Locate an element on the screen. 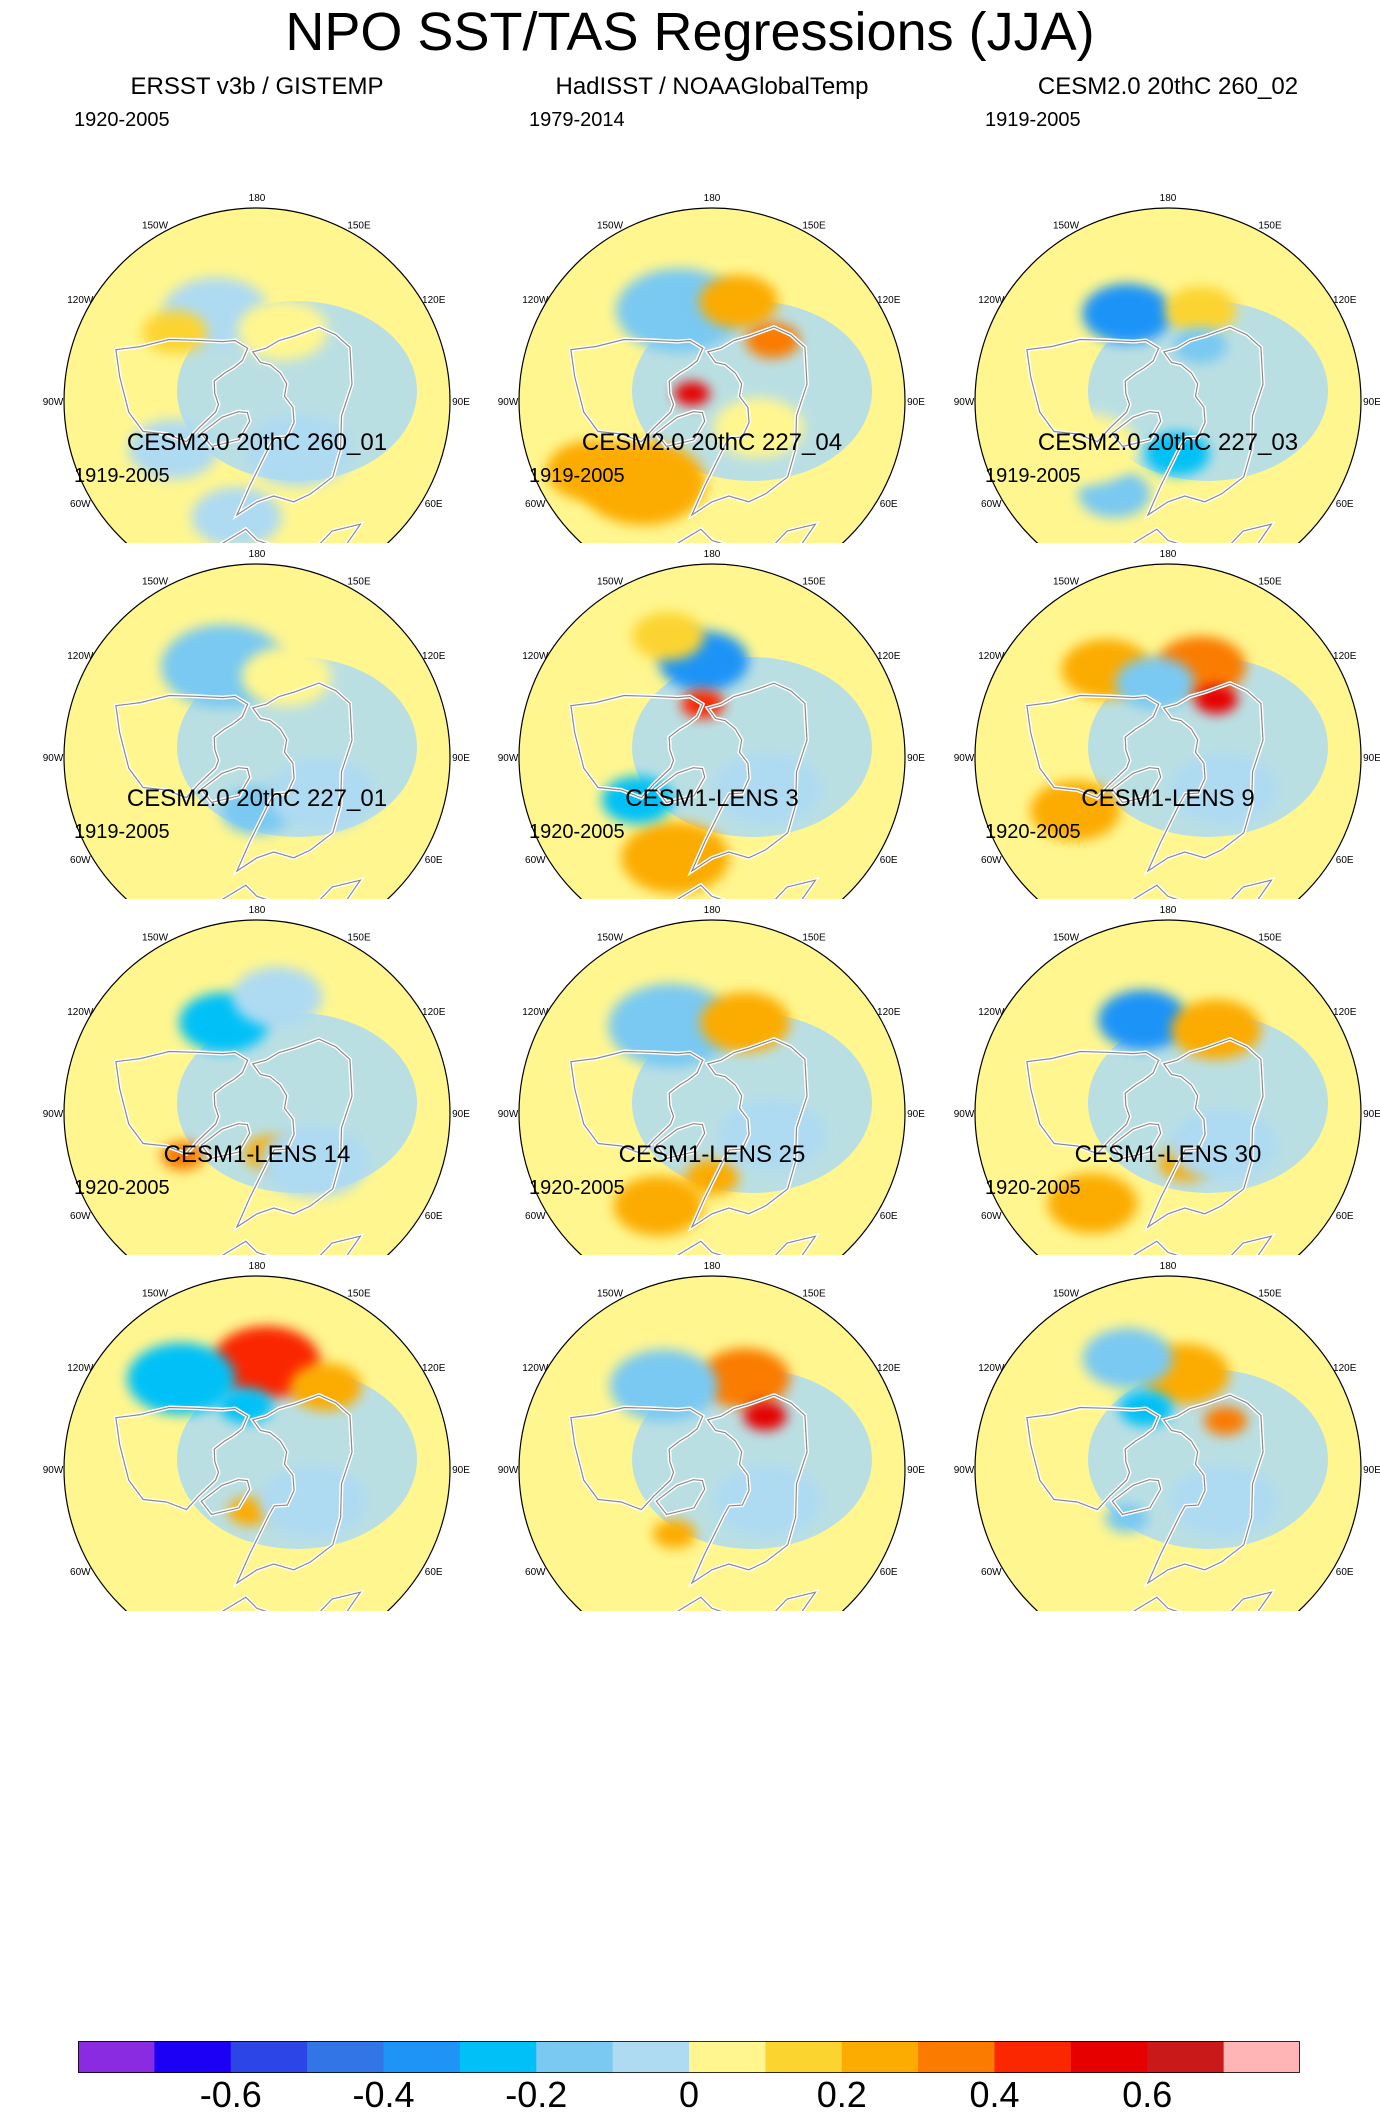 This screenshot has width=1380, height=2115. panel-title: CESM2.0 20thC 227_01 is located at coordinates (257, 798).